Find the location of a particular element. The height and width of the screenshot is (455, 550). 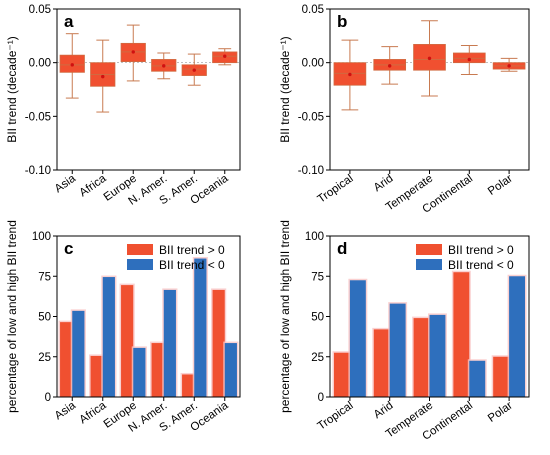

box-arid is located at coordinates (390, 65).